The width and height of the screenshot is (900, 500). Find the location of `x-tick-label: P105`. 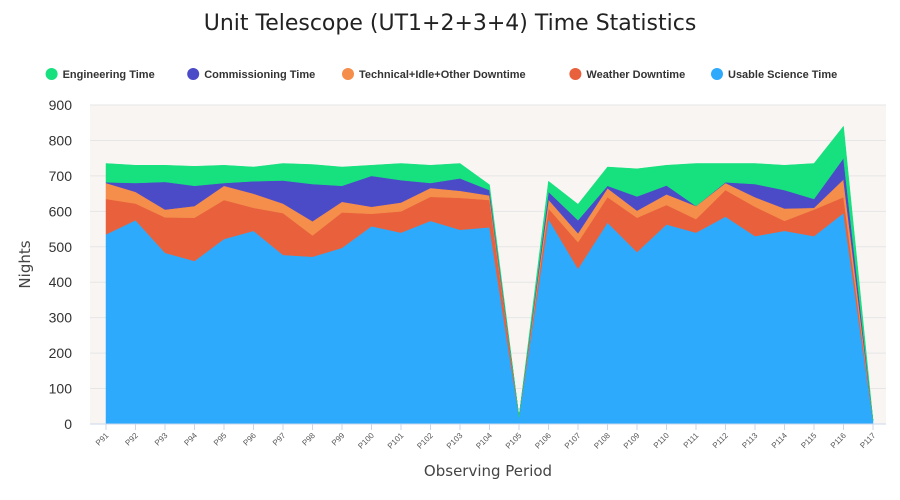

x-tick-label: P105 is located at coordinates (514, 441).